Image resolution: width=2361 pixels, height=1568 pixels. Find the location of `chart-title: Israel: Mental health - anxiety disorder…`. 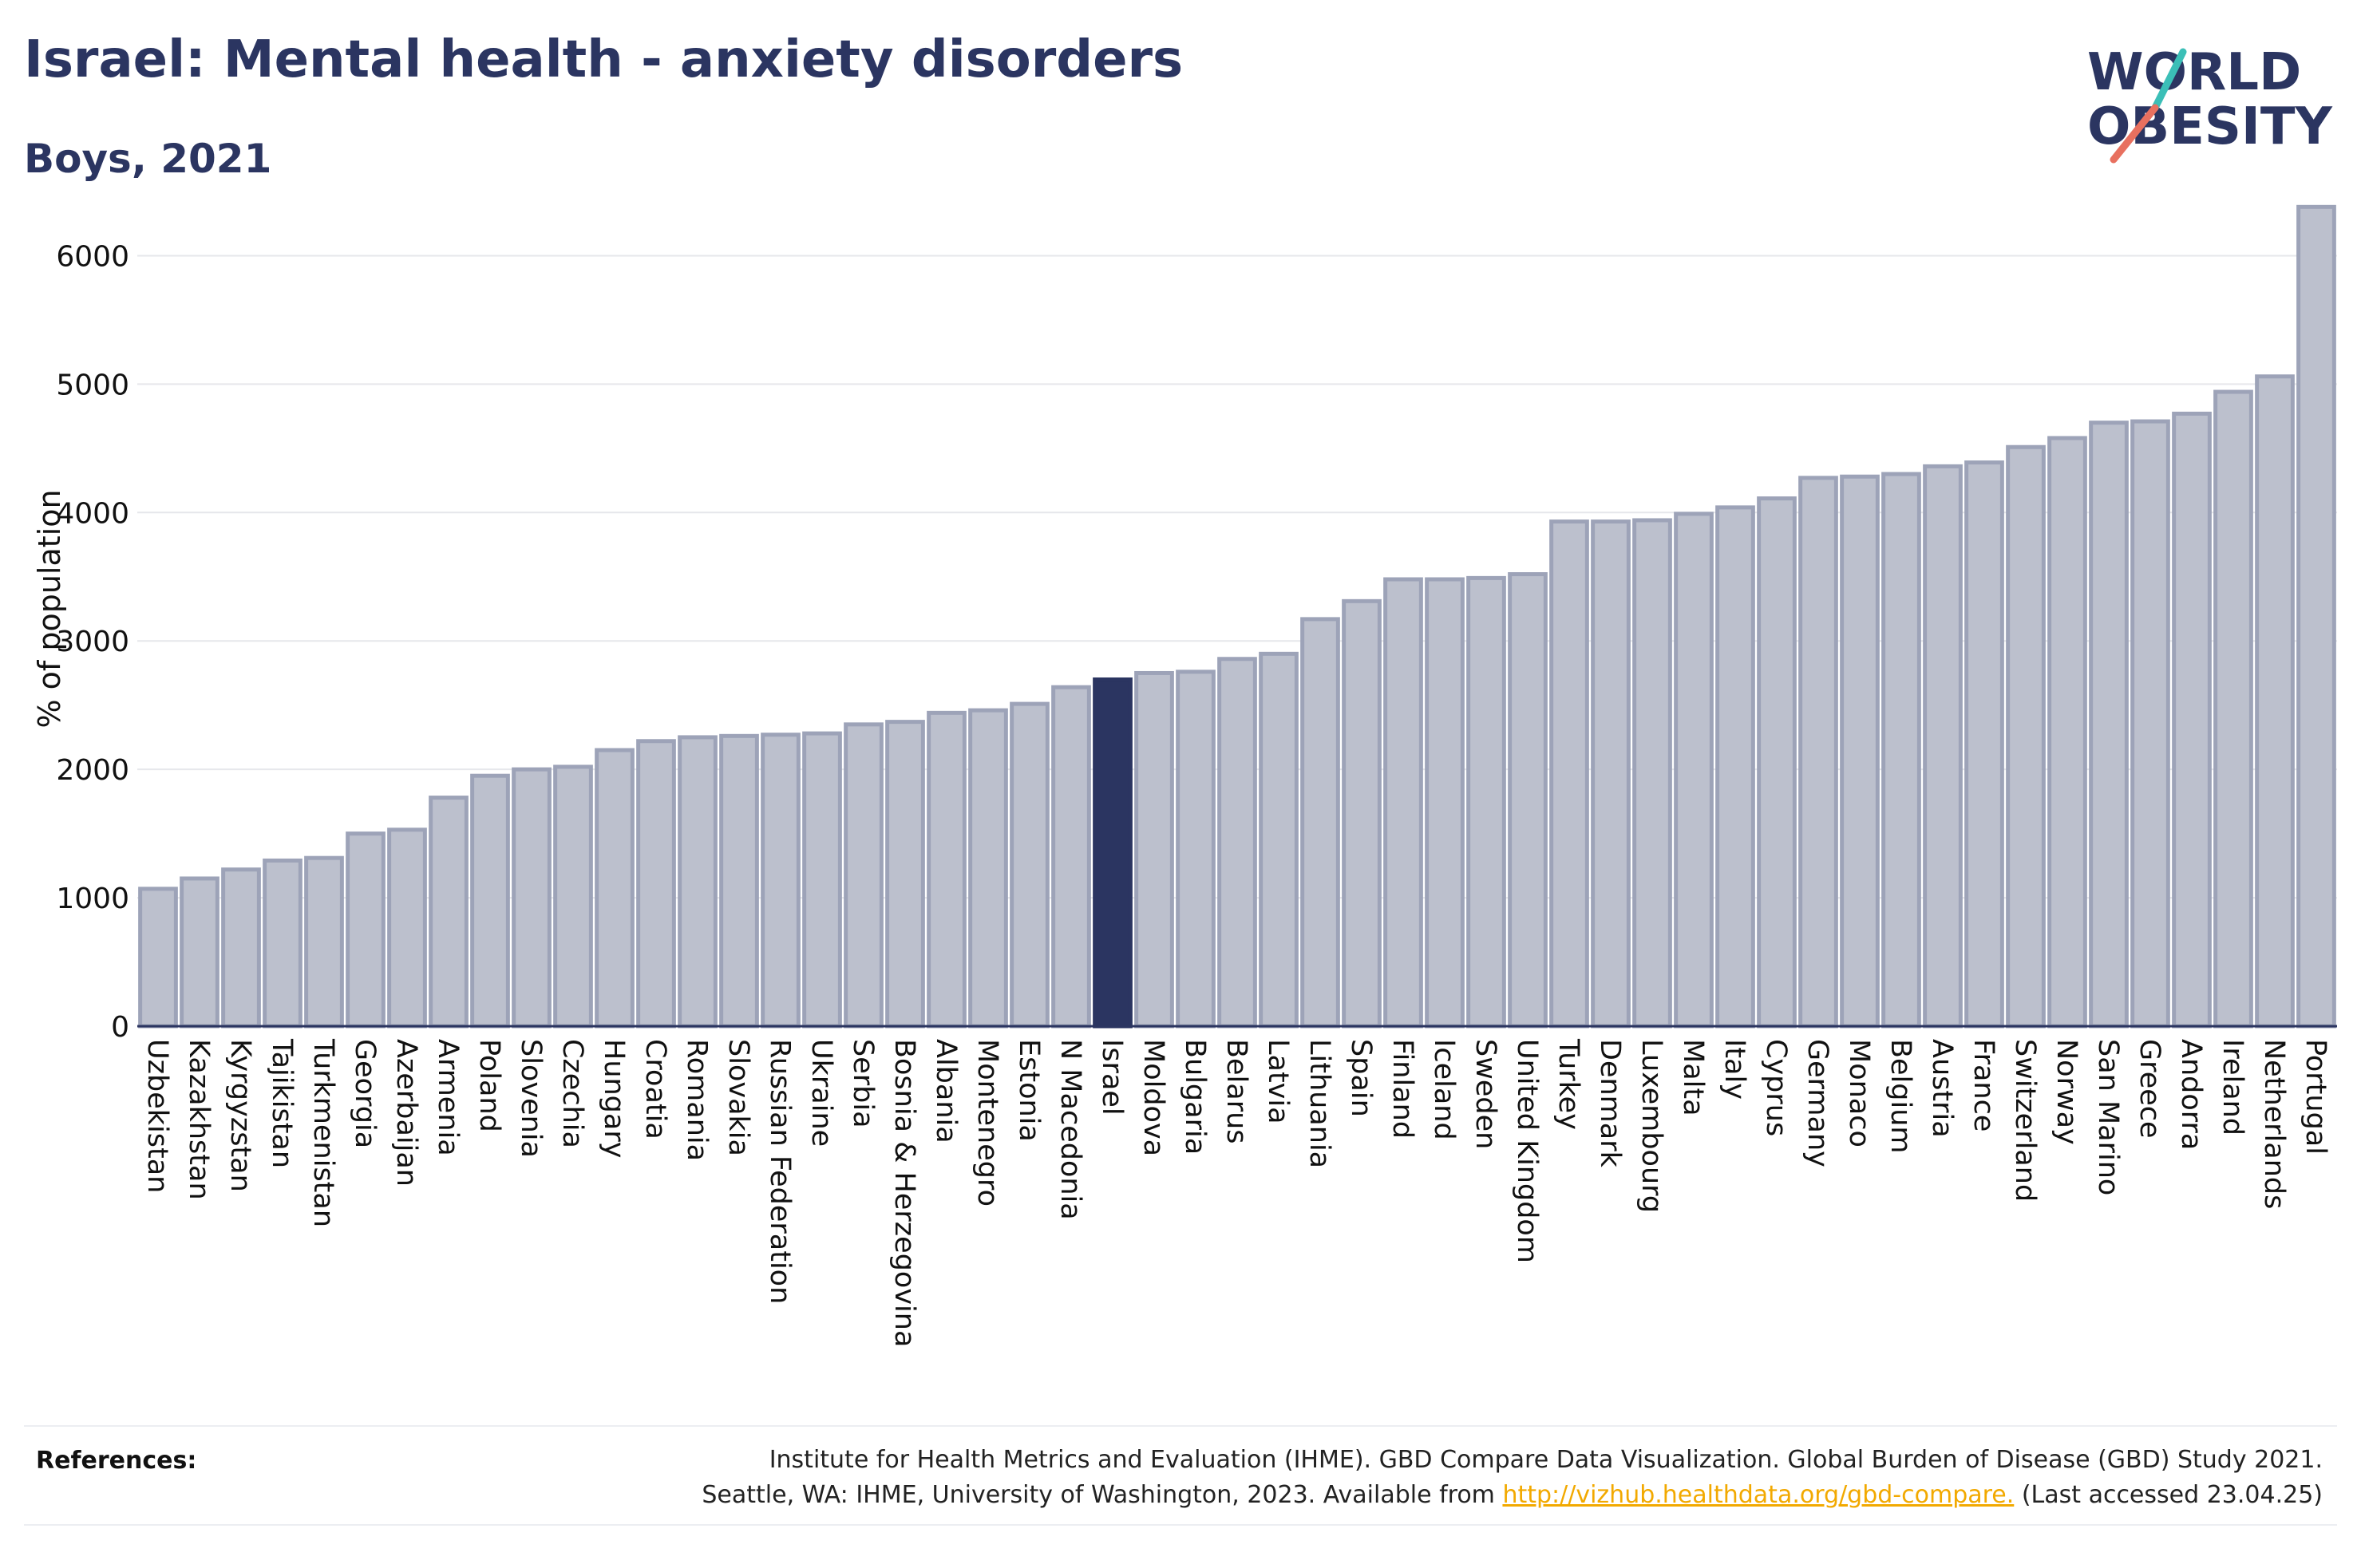

chart-title: Israel: Mental health - anxiety disorder… is located at coordinates (604, 59).